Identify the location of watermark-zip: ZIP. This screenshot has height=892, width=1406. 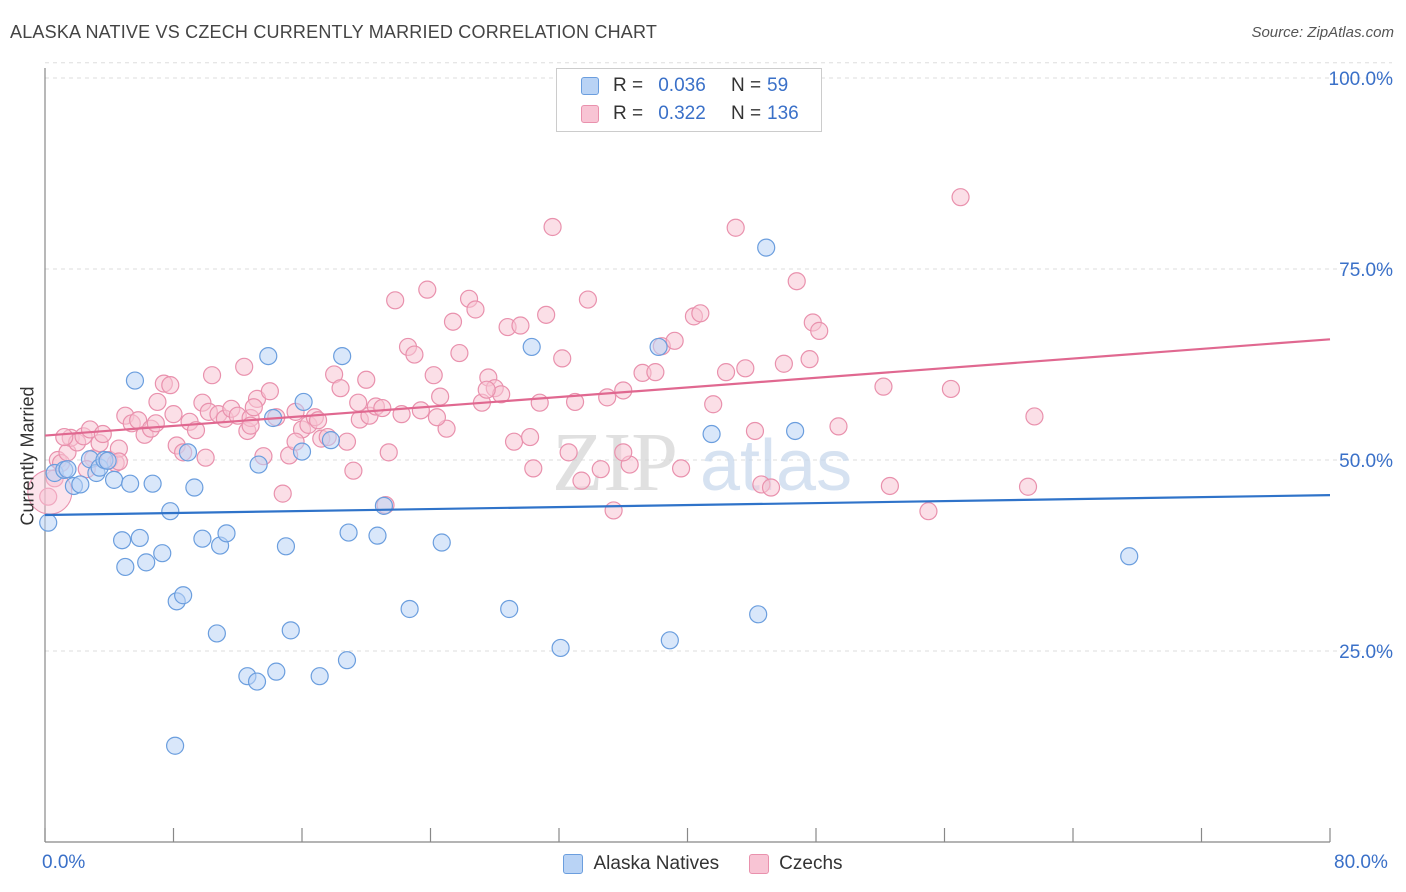
(615, 462).